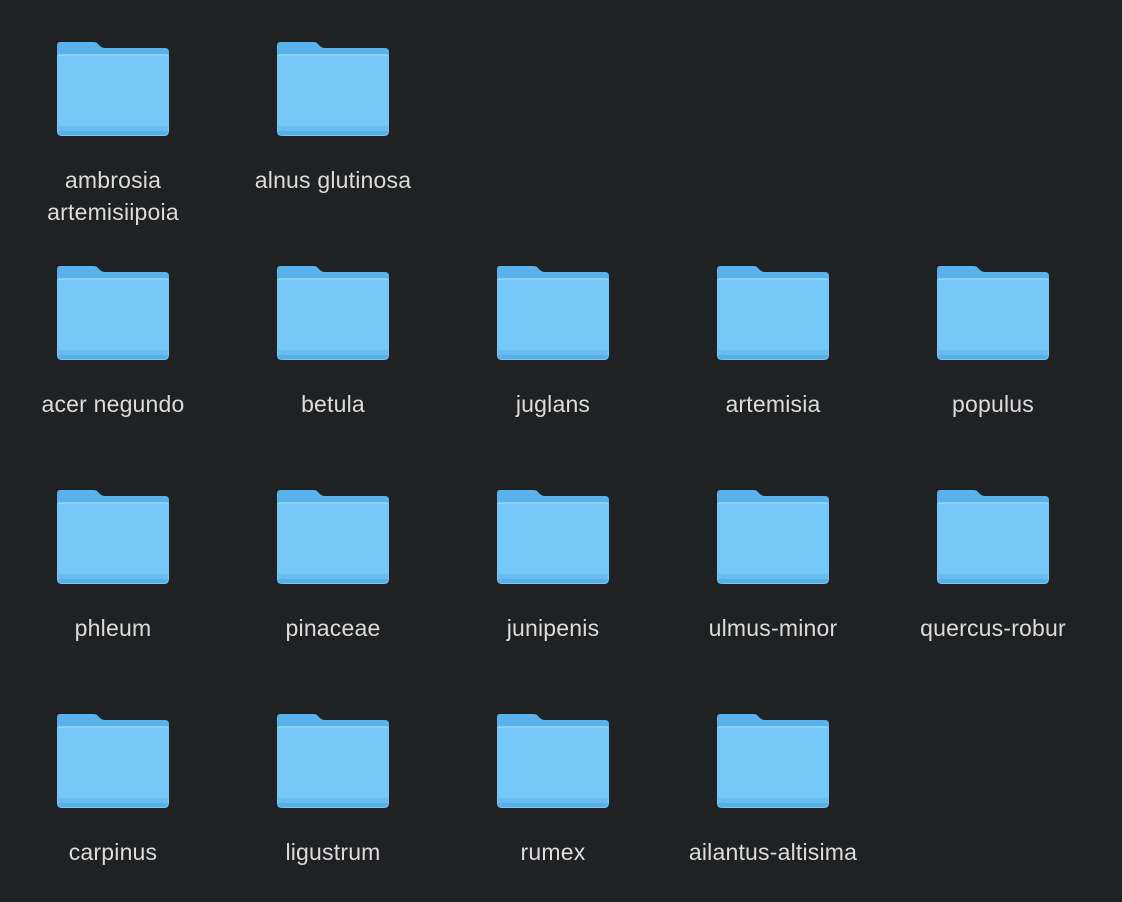 The width and height of the screenshot is (1122, 902). What do you see at coordinates (113, 628) in the screenshot?
I see `folder-label: phleum` at bounding box center [113, 628].